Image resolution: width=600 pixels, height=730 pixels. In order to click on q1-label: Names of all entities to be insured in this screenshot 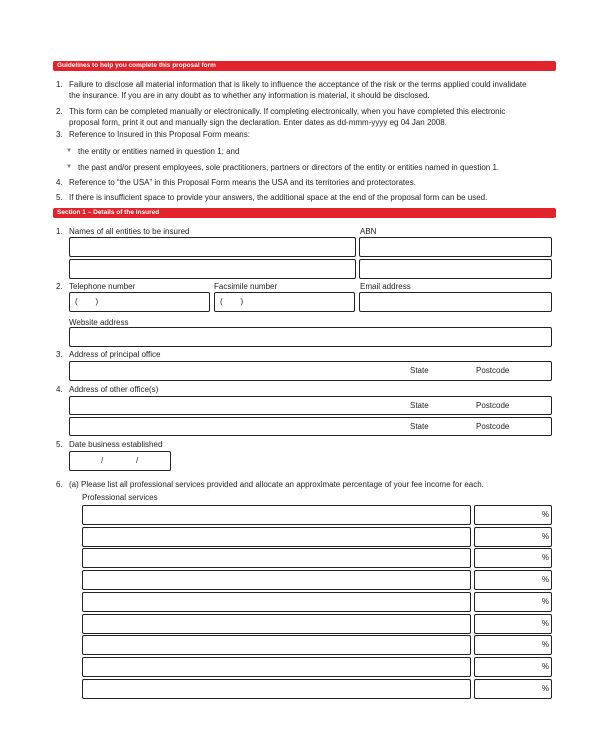, I will do `click(129, 231)`.